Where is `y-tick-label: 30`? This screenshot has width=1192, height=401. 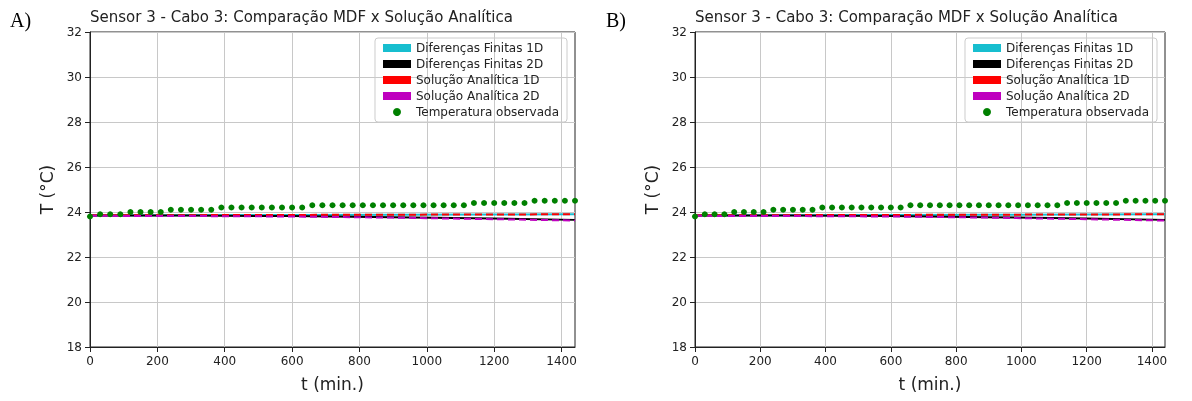 y-tick-label: 30 is located at coordinates (679, 77).